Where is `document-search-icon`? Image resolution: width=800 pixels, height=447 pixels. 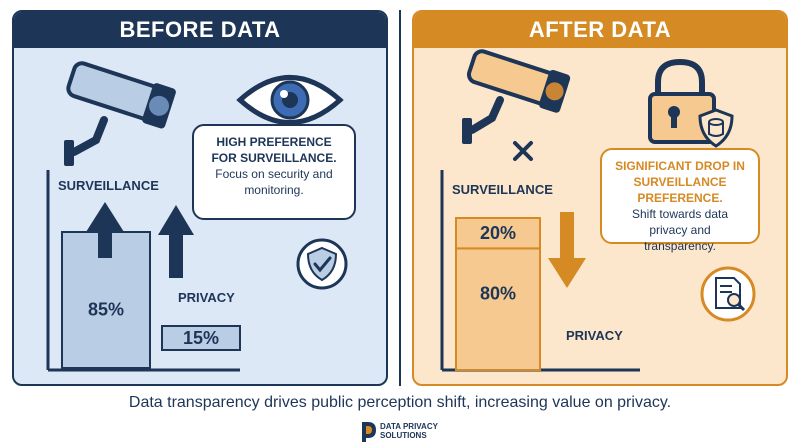
document-search-icon is located at coordinates (728, 294).